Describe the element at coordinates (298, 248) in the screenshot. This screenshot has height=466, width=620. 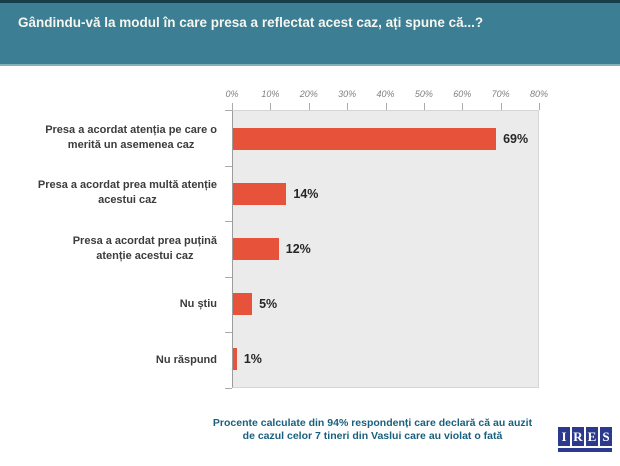
I see `bar-value-label: 12%` at that location.